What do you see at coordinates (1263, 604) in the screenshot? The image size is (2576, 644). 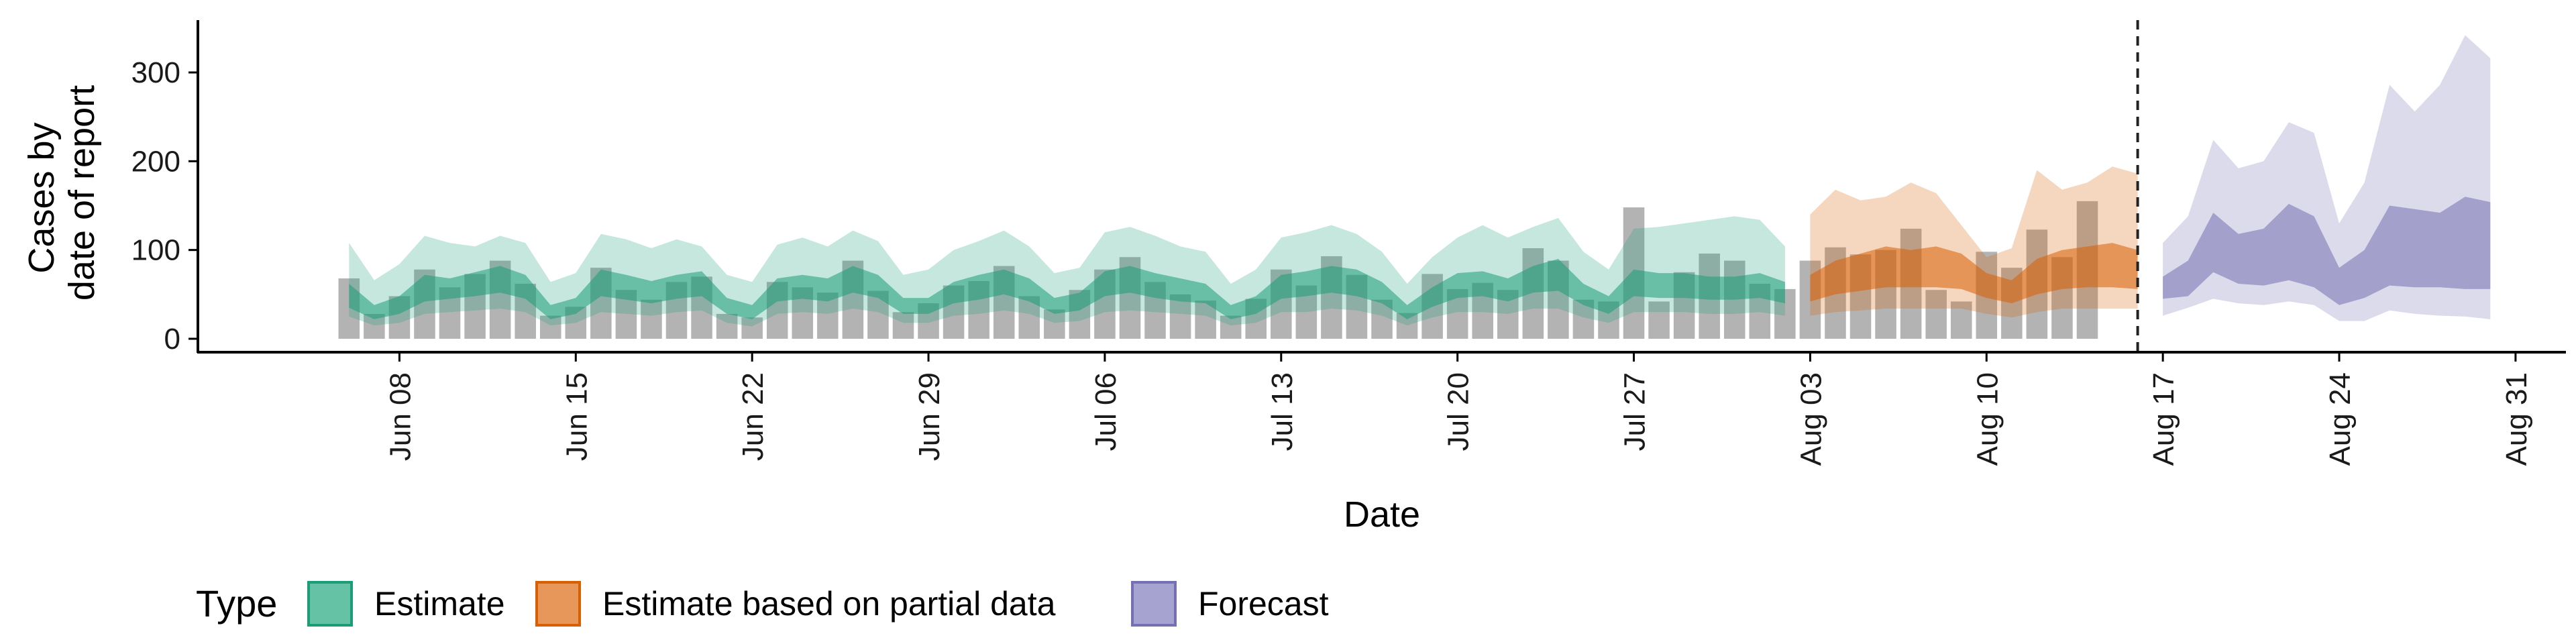 I see `legend-label: Forecast` at bounding box center [1263, 604].